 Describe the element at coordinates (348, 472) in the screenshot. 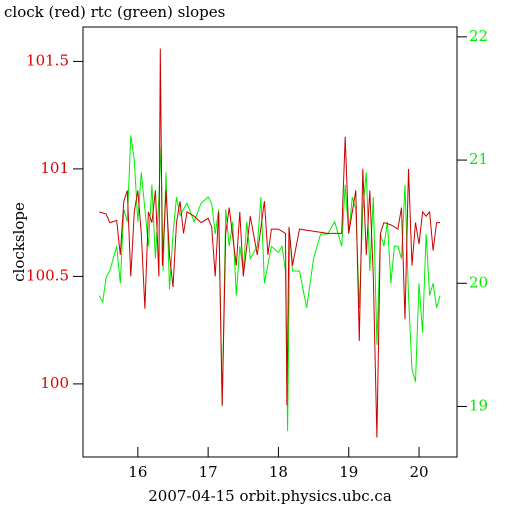

I see `x-tick-label: 19` at that location.